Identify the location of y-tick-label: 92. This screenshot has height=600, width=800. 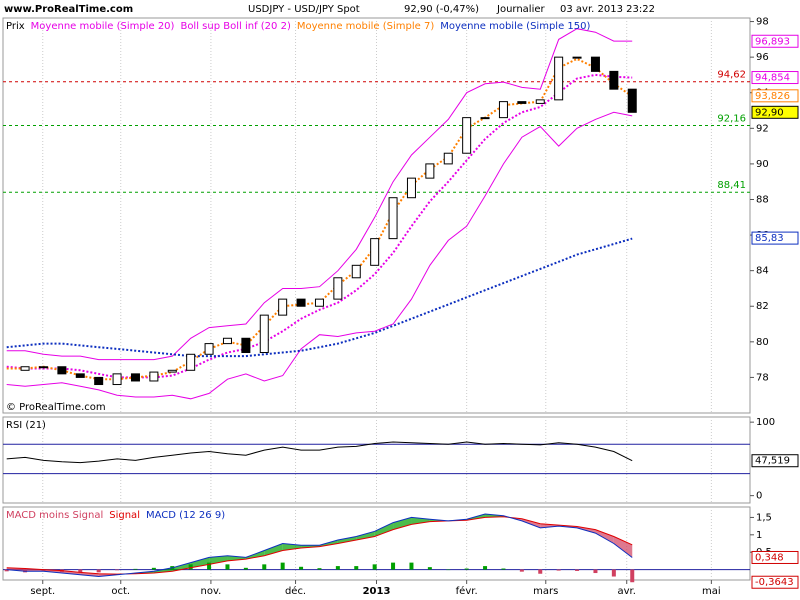
(762, 128).